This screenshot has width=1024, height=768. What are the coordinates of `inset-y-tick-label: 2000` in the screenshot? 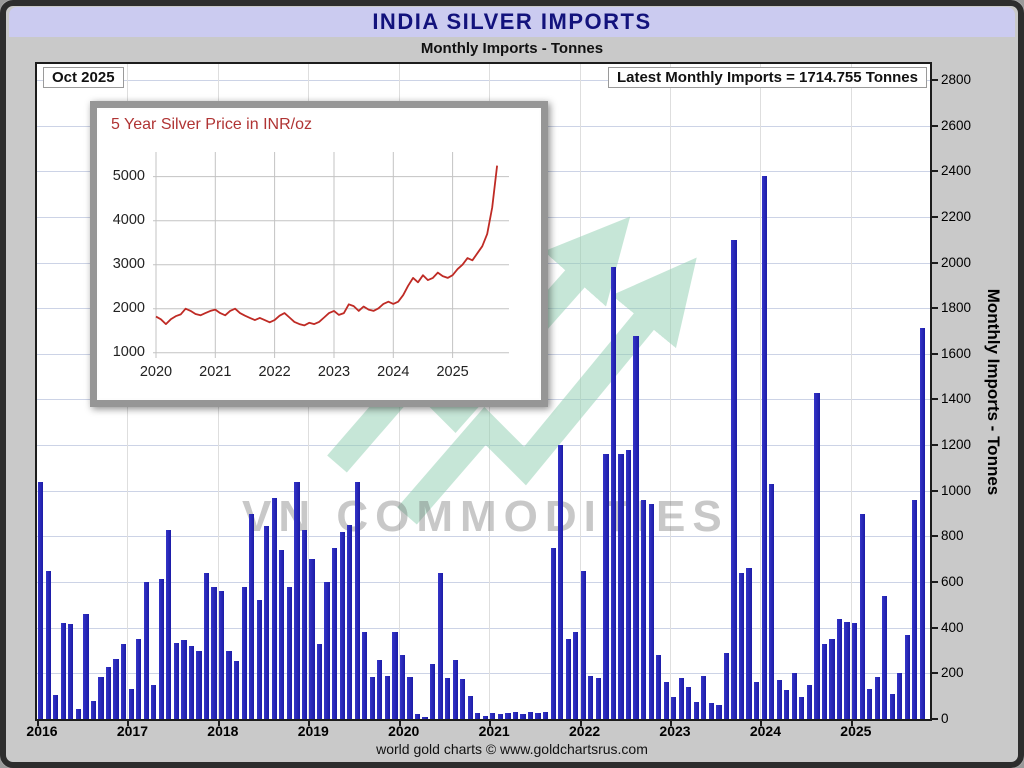 It's located at (128, 307).